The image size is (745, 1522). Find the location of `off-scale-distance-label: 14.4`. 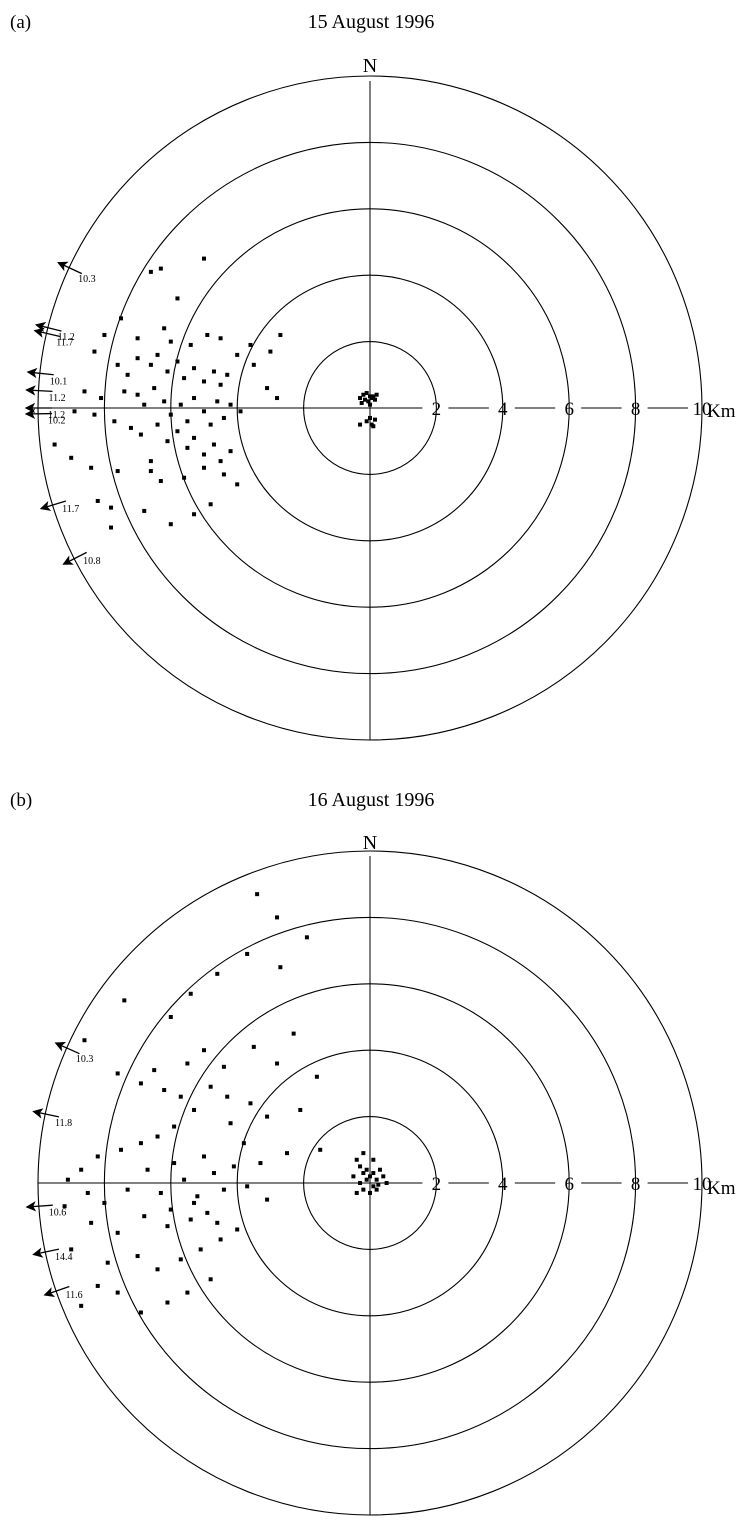

off-scale-distance-label: 14.4 is located at coordinates (63, 1257).